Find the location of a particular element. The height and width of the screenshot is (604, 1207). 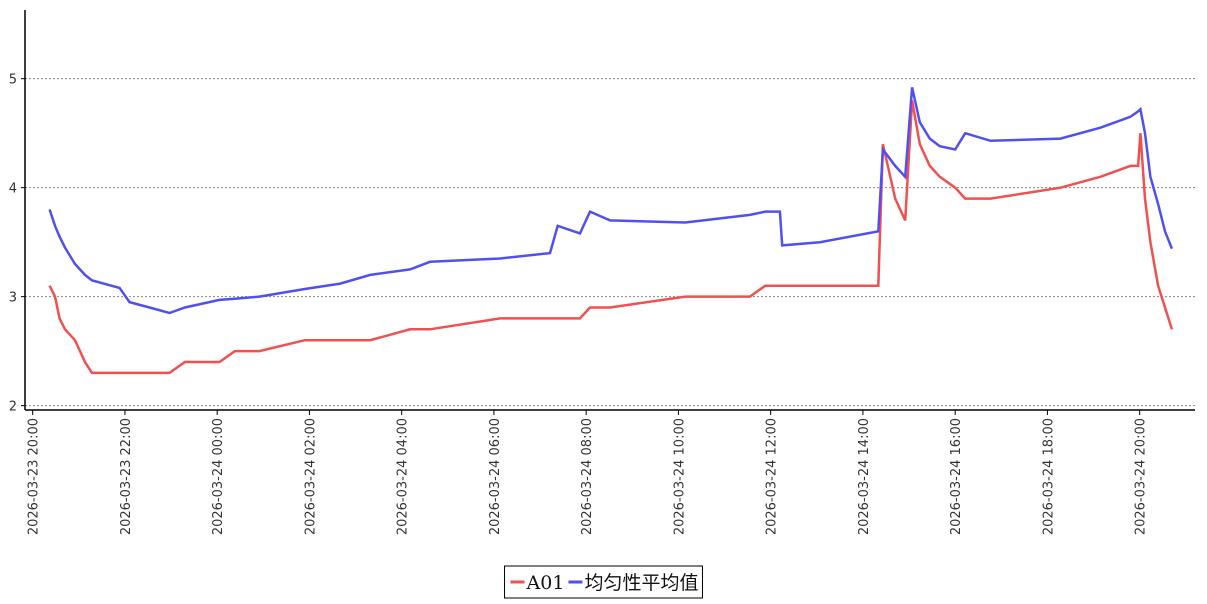

y-tick-label: 5 is located at coordinates (13, 80).